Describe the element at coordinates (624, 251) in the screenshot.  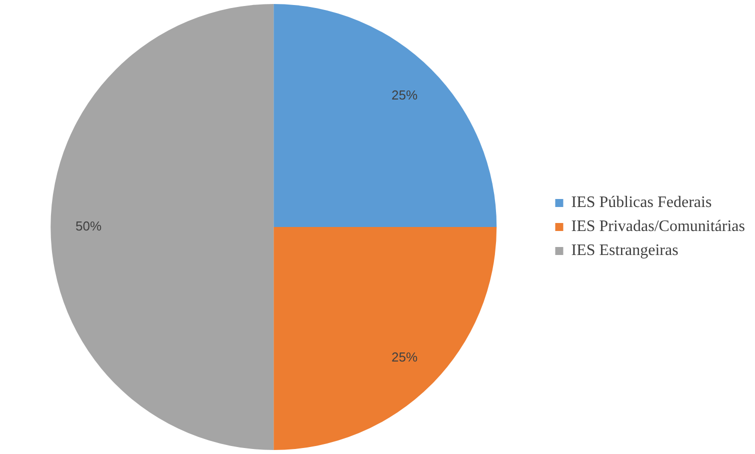
I see `legend-label: IES Estrangeiras` at that location.